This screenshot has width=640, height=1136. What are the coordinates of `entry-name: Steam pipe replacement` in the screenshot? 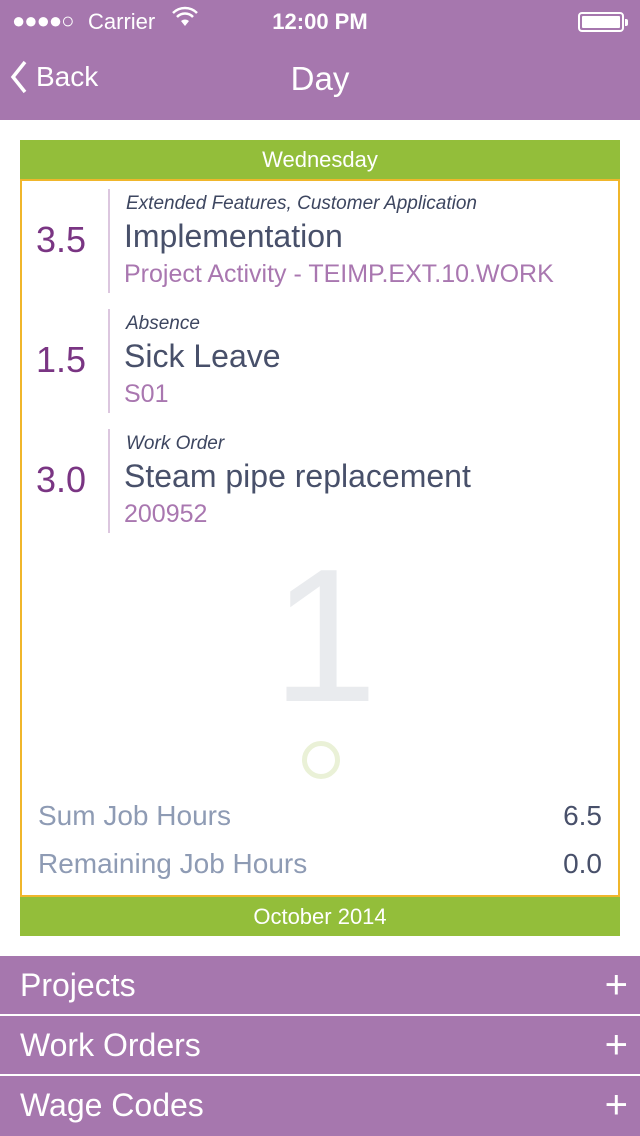 It's located at (297, 476).